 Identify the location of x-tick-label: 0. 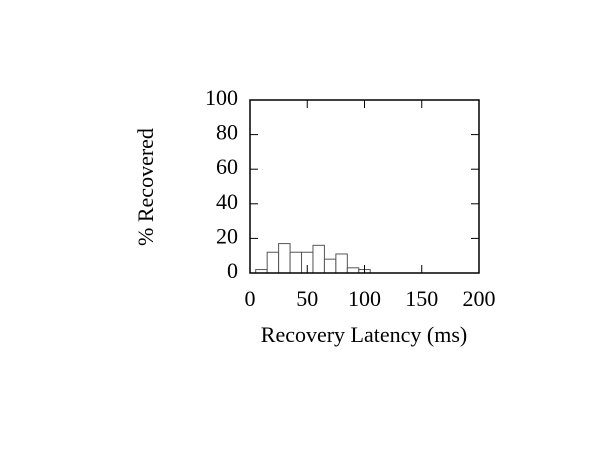
(250, 298).